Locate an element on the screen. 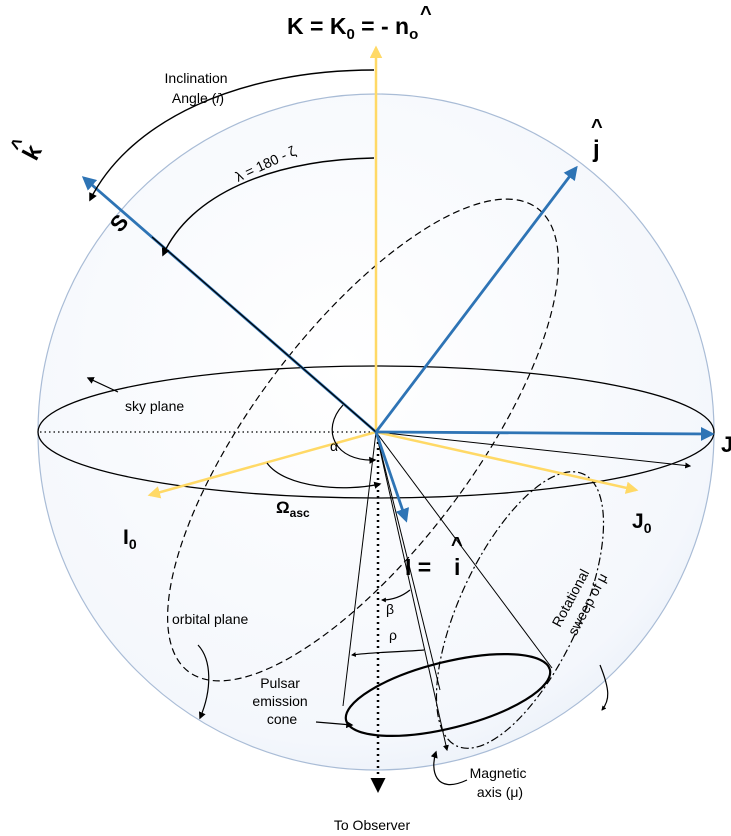 Image resolution: width=731 pixels, height=836 pixels. rho-arc is located at coordinates (388, 653).